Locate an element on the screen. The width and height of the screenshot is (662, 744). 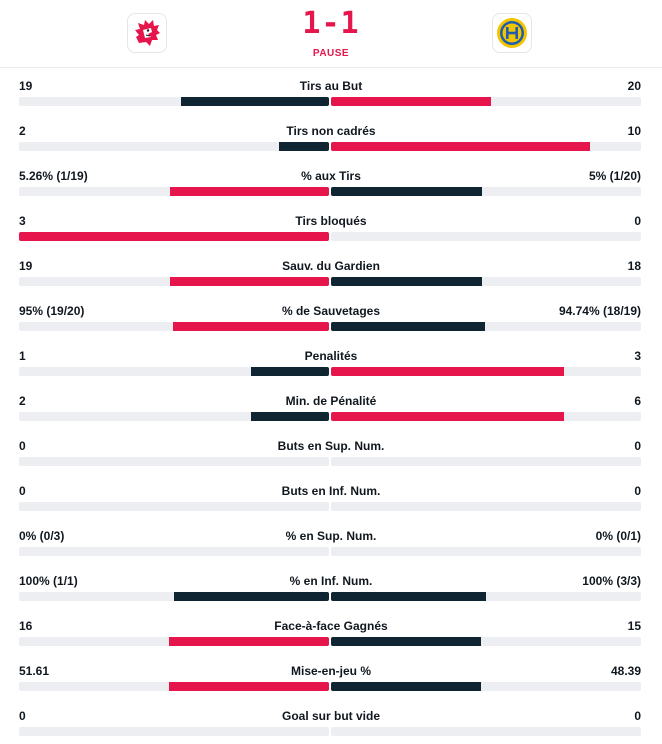
stat-away-value: 100% (3/3) is located at coordinates (611, 581).